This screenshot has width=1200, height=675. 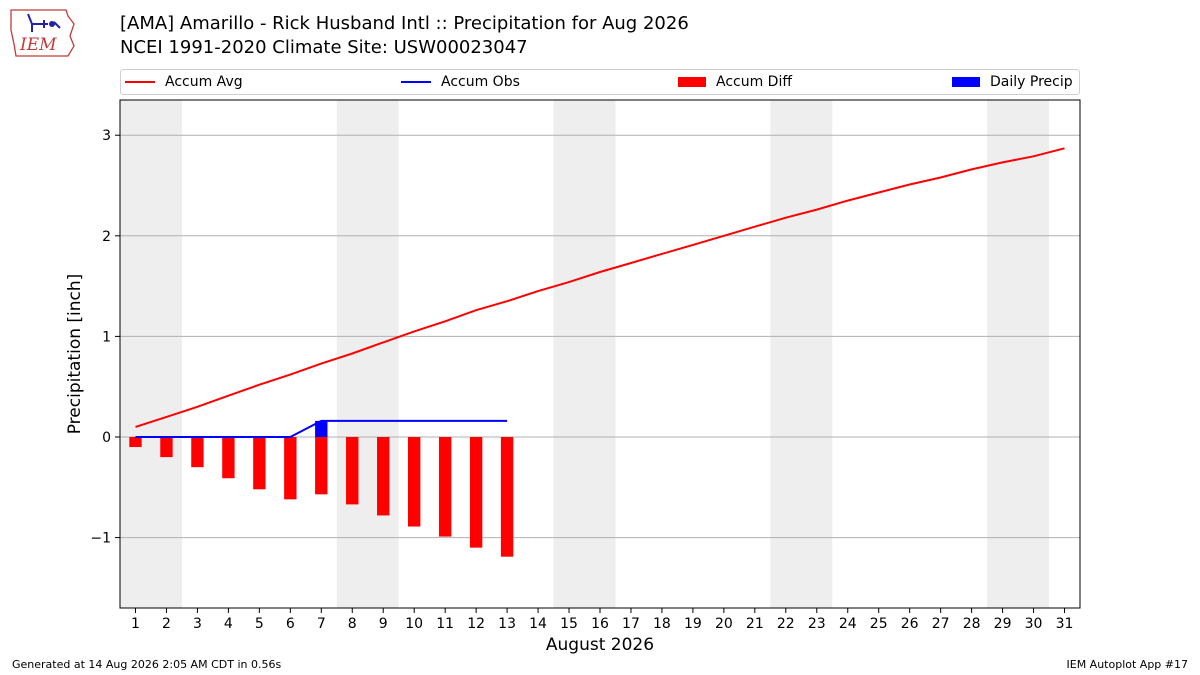 What do you see at coordinates (600, 645) in the screenshot?
I see `x-axis-label: August 2026` at bounding box center [600, 645].